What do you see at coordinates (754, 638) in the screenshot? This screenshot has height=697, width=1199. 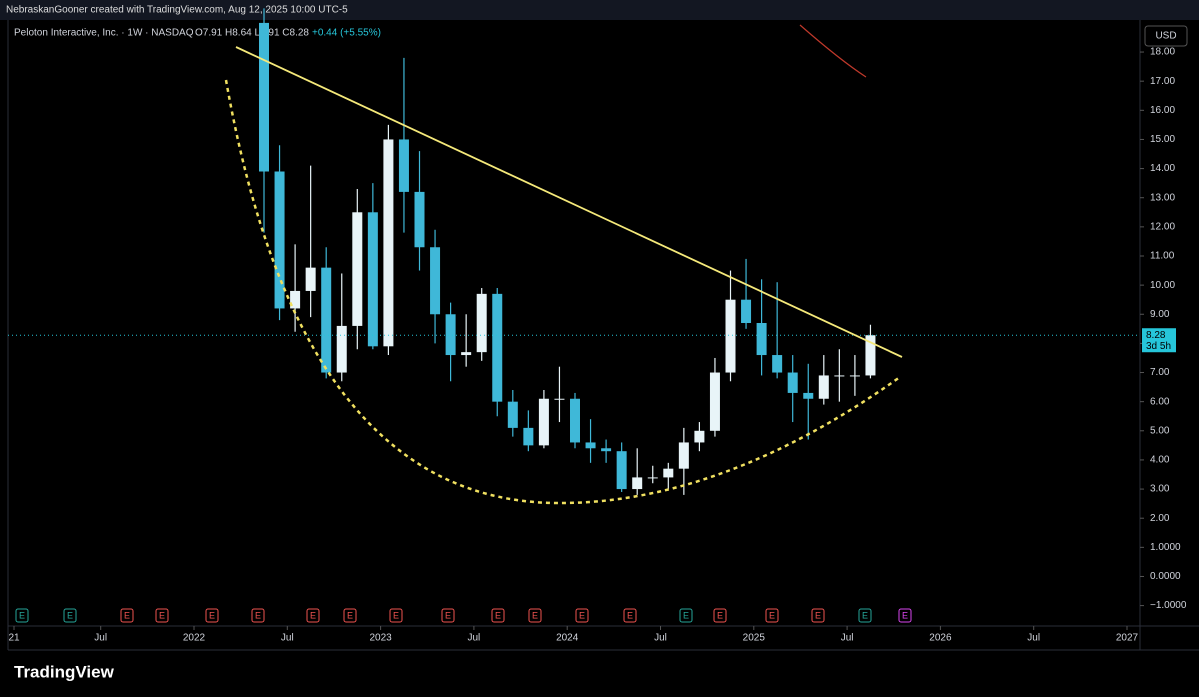 I see `x-tick-label: 2025` at bounding box center [754, 638].